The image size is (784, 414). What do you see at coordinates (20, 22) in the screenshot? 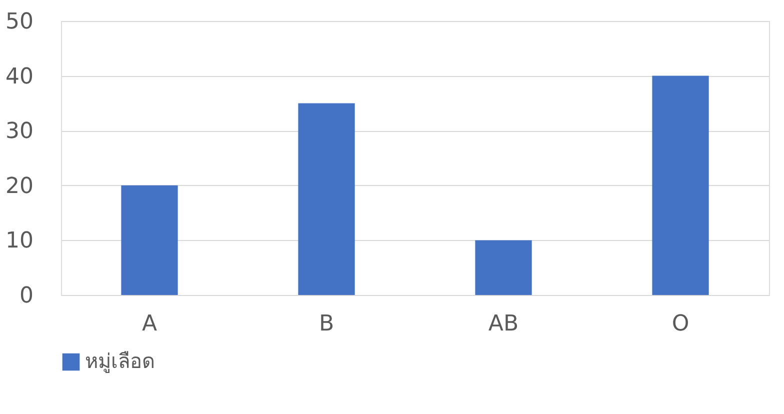
I see `y-tick-label: 50` at bounding box center [20, 22].